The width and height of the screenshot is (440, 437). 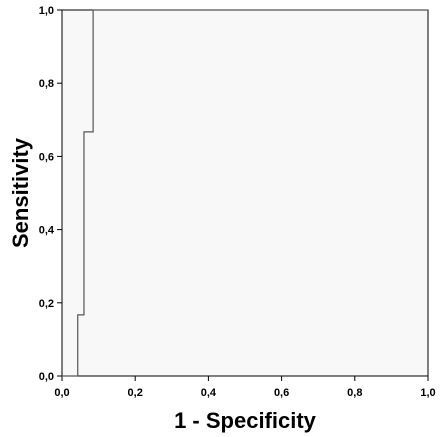 I want to click on x-tick-label: 0,0, so click(x=61, y=393).